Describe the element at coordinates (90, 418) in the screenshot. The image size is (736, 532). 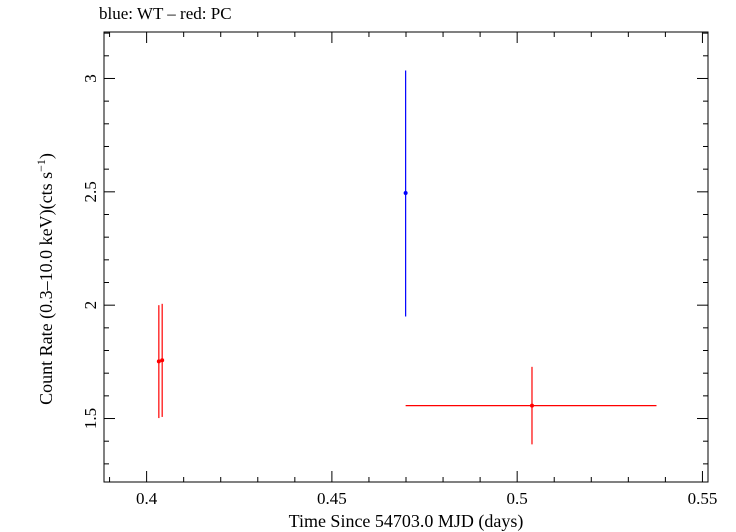
I see `y-tick-label: 1.5` at that location.